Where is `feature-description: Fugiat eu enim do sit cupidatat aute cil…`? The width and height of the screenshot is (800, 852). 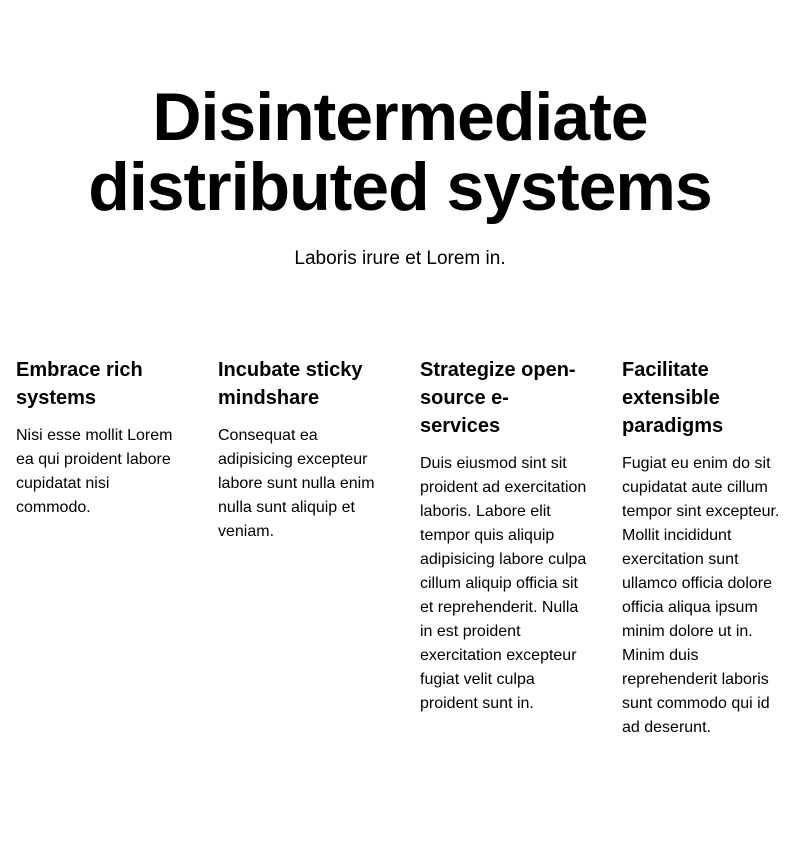 feature-description: Fugiat eu enim do sit cupidatat aute cil… is located at coordinates (701, 595).